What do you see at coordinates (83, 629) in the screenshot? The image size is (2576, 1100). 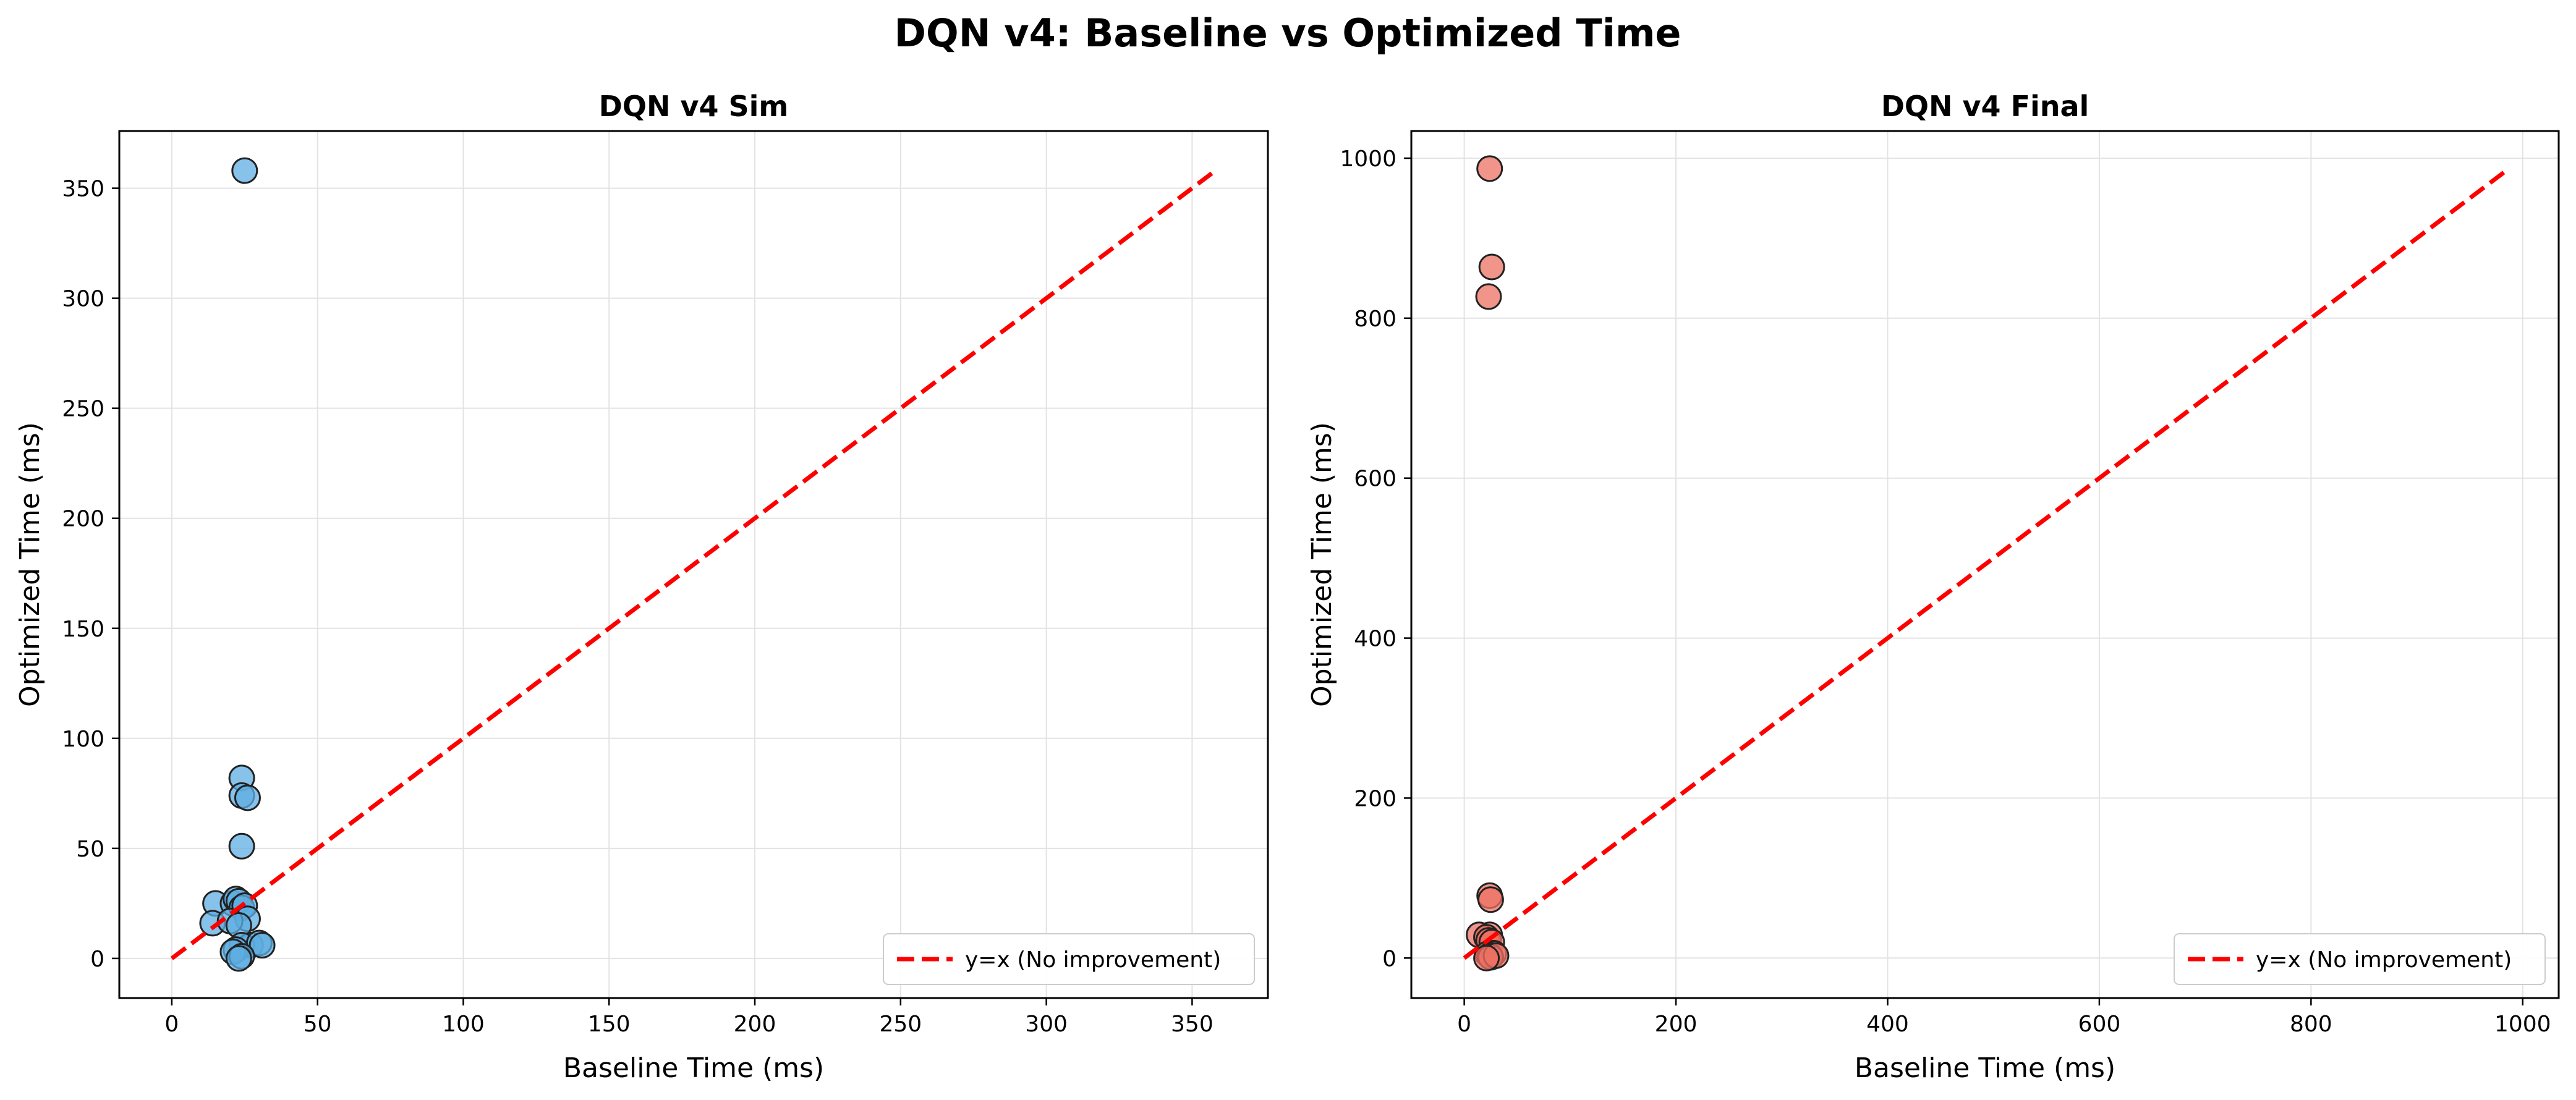 I see `y-tick-label: 150` at bounding box center [83, 629].